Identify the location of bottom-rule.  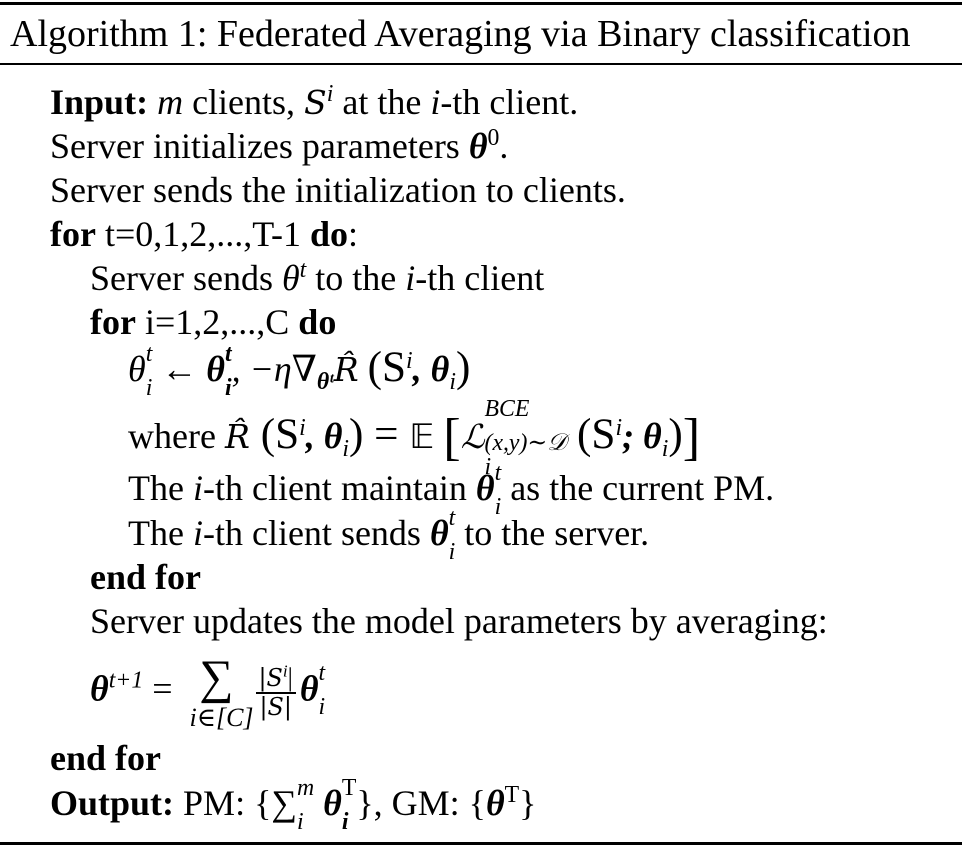
(481, 843).